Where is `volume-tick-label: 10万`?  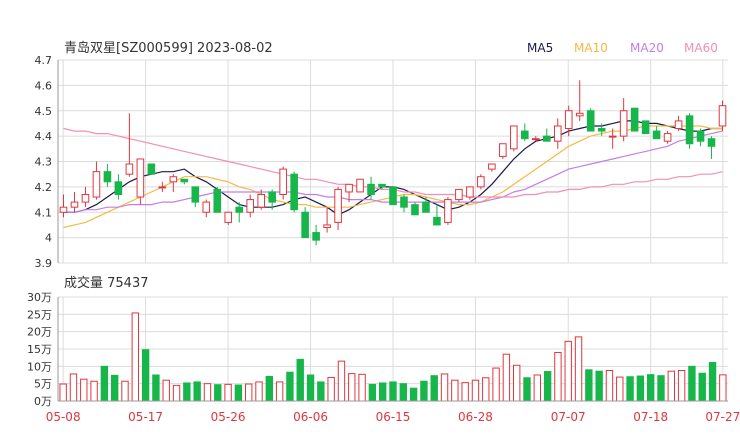
volume-tick-label: 10万 is located at coordinates (39, 366).